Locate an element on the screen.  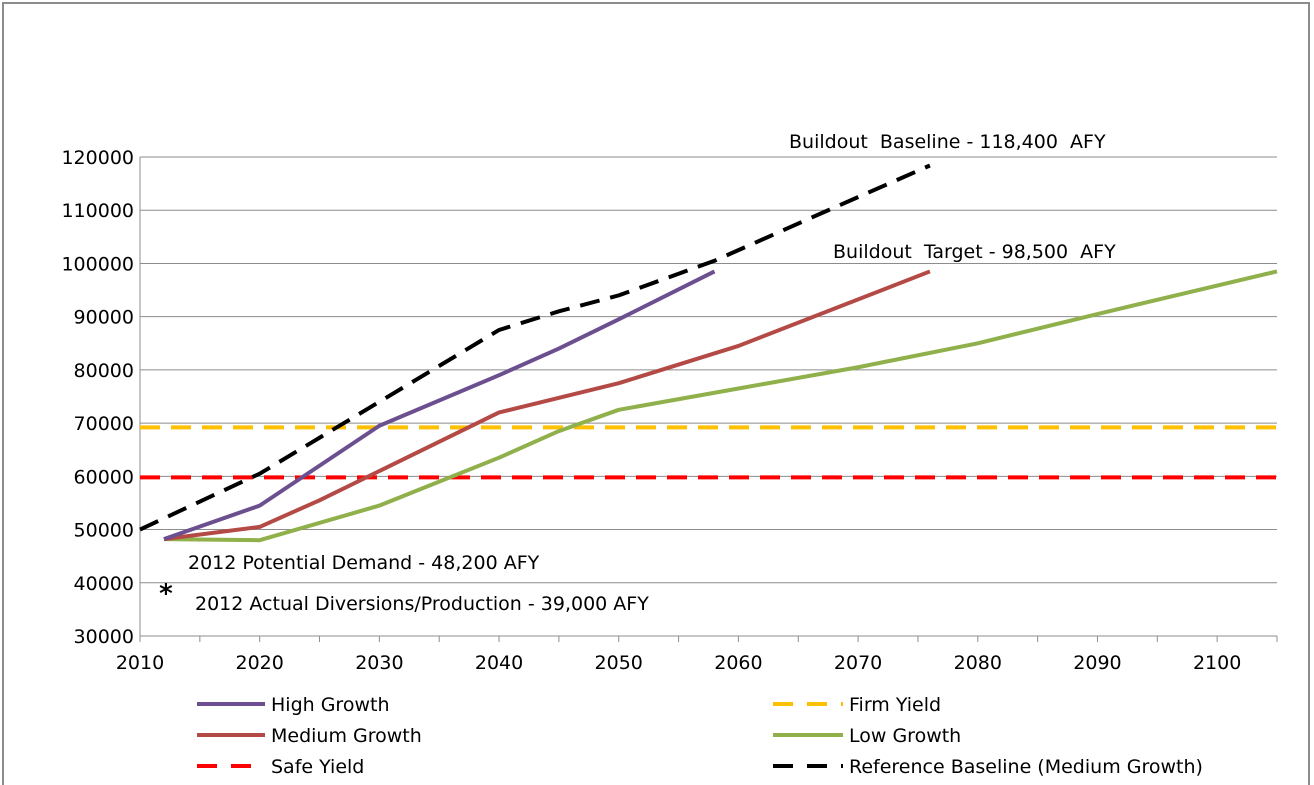
y-tick-label: 40000 is located at coordinates (104, 584).